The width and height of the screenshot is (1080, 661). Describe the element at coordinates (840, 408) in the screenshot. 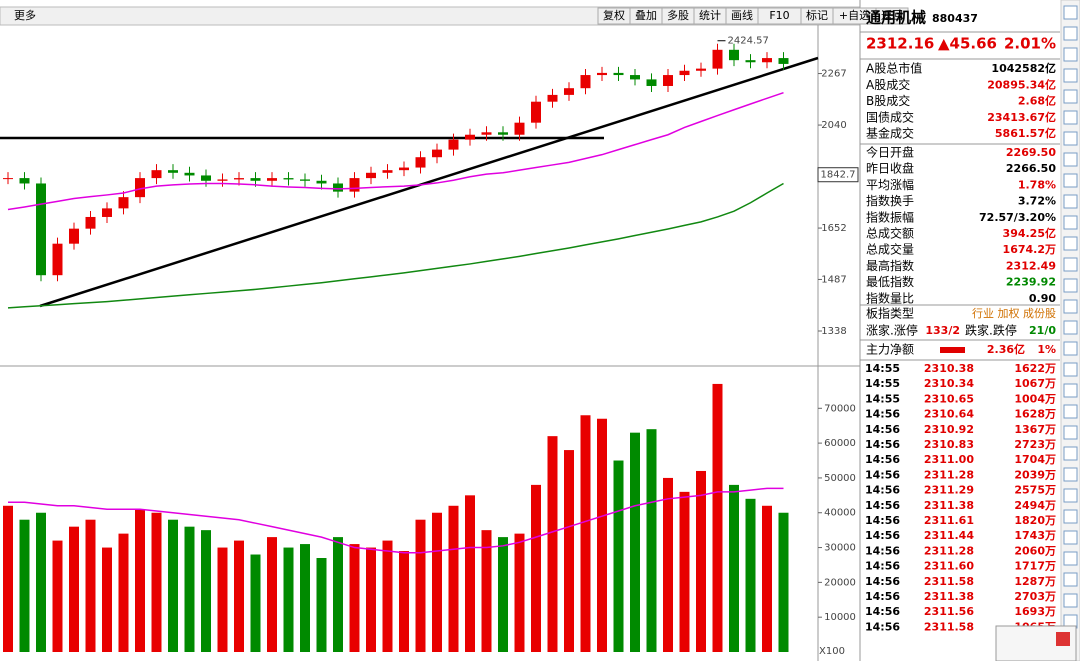

I see `volume-tick-label: 70000` at that location.